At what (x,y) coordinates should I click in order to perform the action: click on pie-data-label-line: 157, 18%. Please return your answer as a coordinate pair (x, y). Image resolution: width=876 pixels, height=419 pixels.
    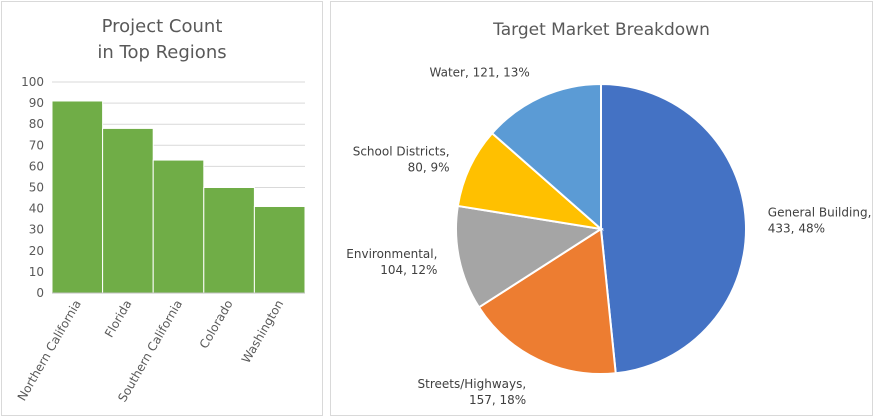
    Looking at the image, I should click on (497, 400).